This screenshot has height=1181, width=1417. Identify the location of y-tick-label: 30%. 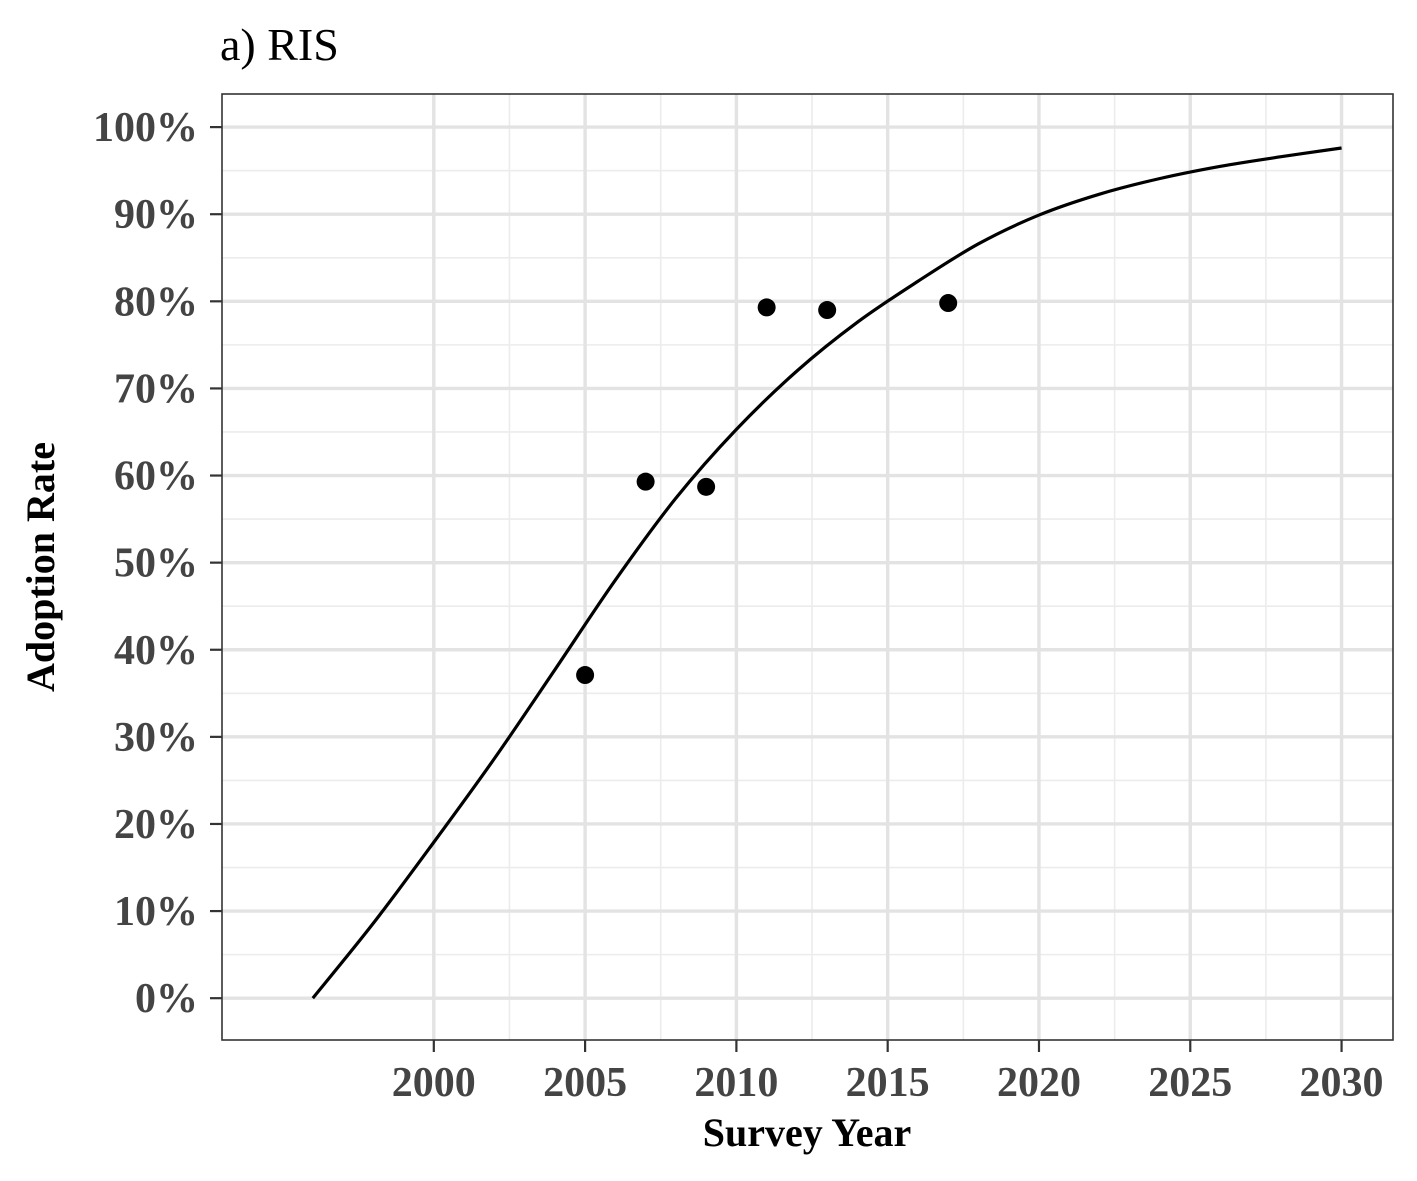
(156, 738).